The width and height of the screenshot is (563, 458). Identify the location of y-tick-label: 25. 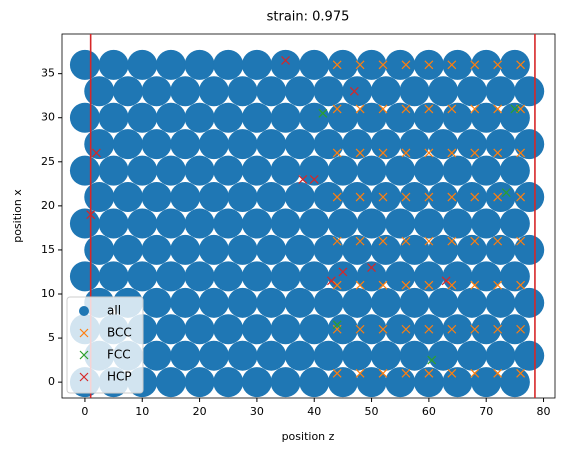
(48, 161).